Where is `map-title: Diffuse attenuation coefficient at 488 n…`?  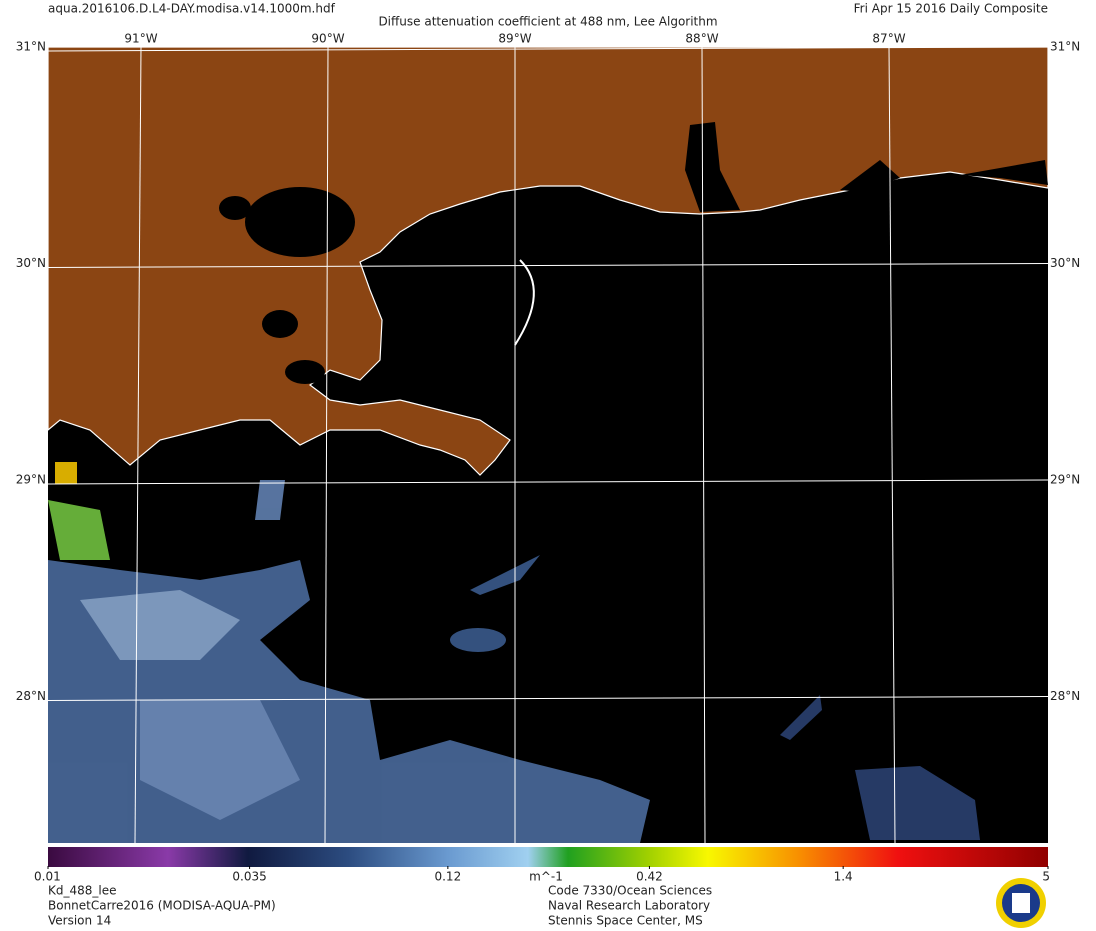
map-title: Diffuse attenuation coefficient at 488 n… is located at coordinates (547, 22).